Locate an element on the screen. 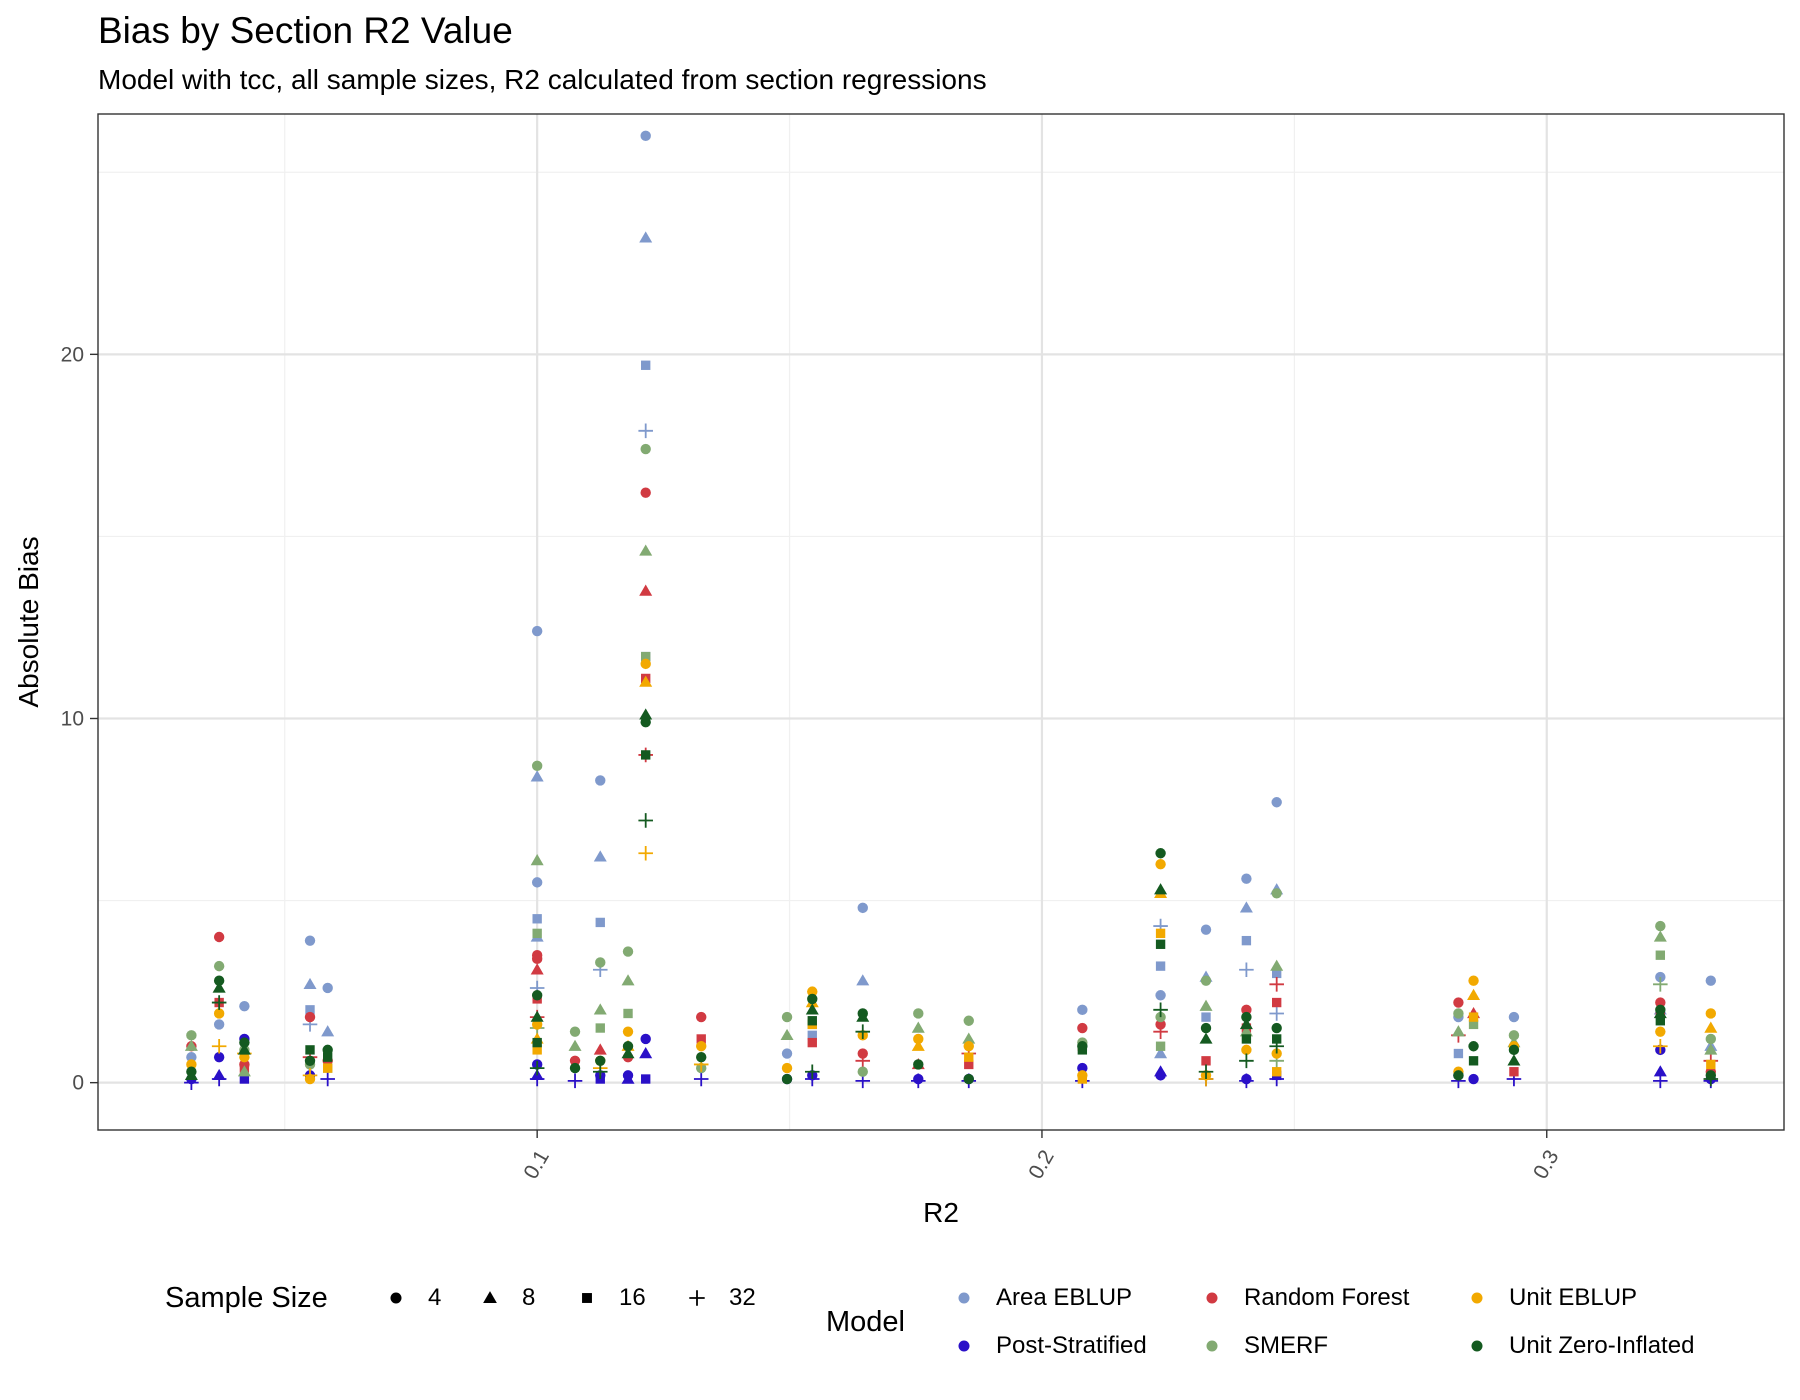  legend-label: 8 is located at coordinates (529, 1297).